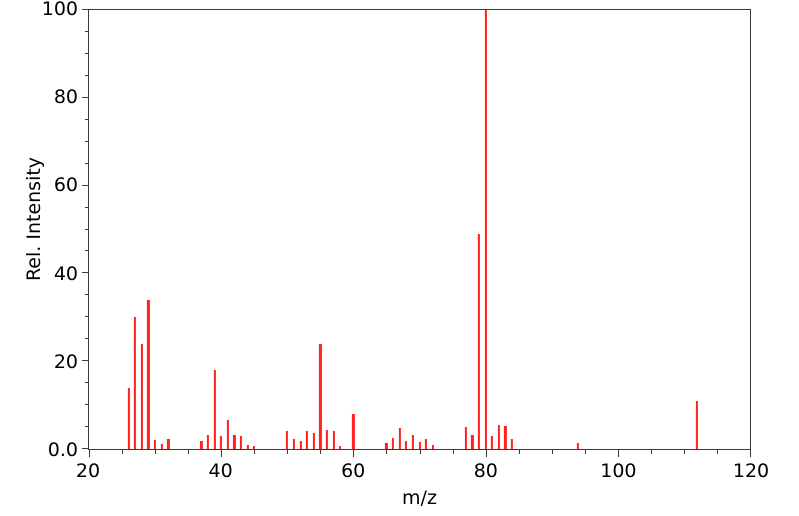  I want to click on x-axis-tick-label: 20, so click(88, 471).